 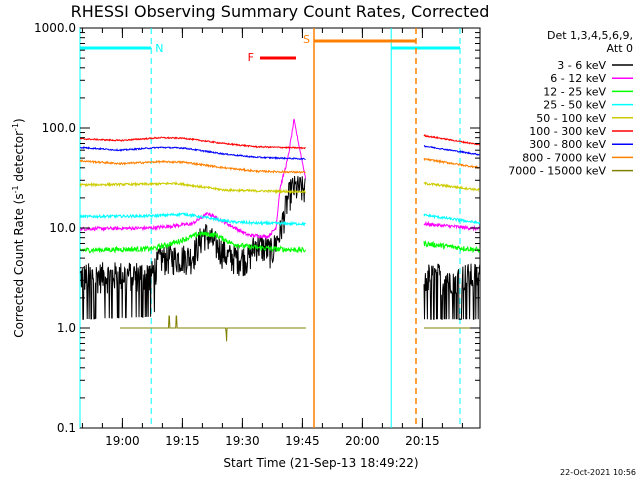 What do you see at coordinates (598, 472) in the screenshot?
I see `timestamp-footer: 22-Oct-2021 10:56` at bounding box center [598, 472].